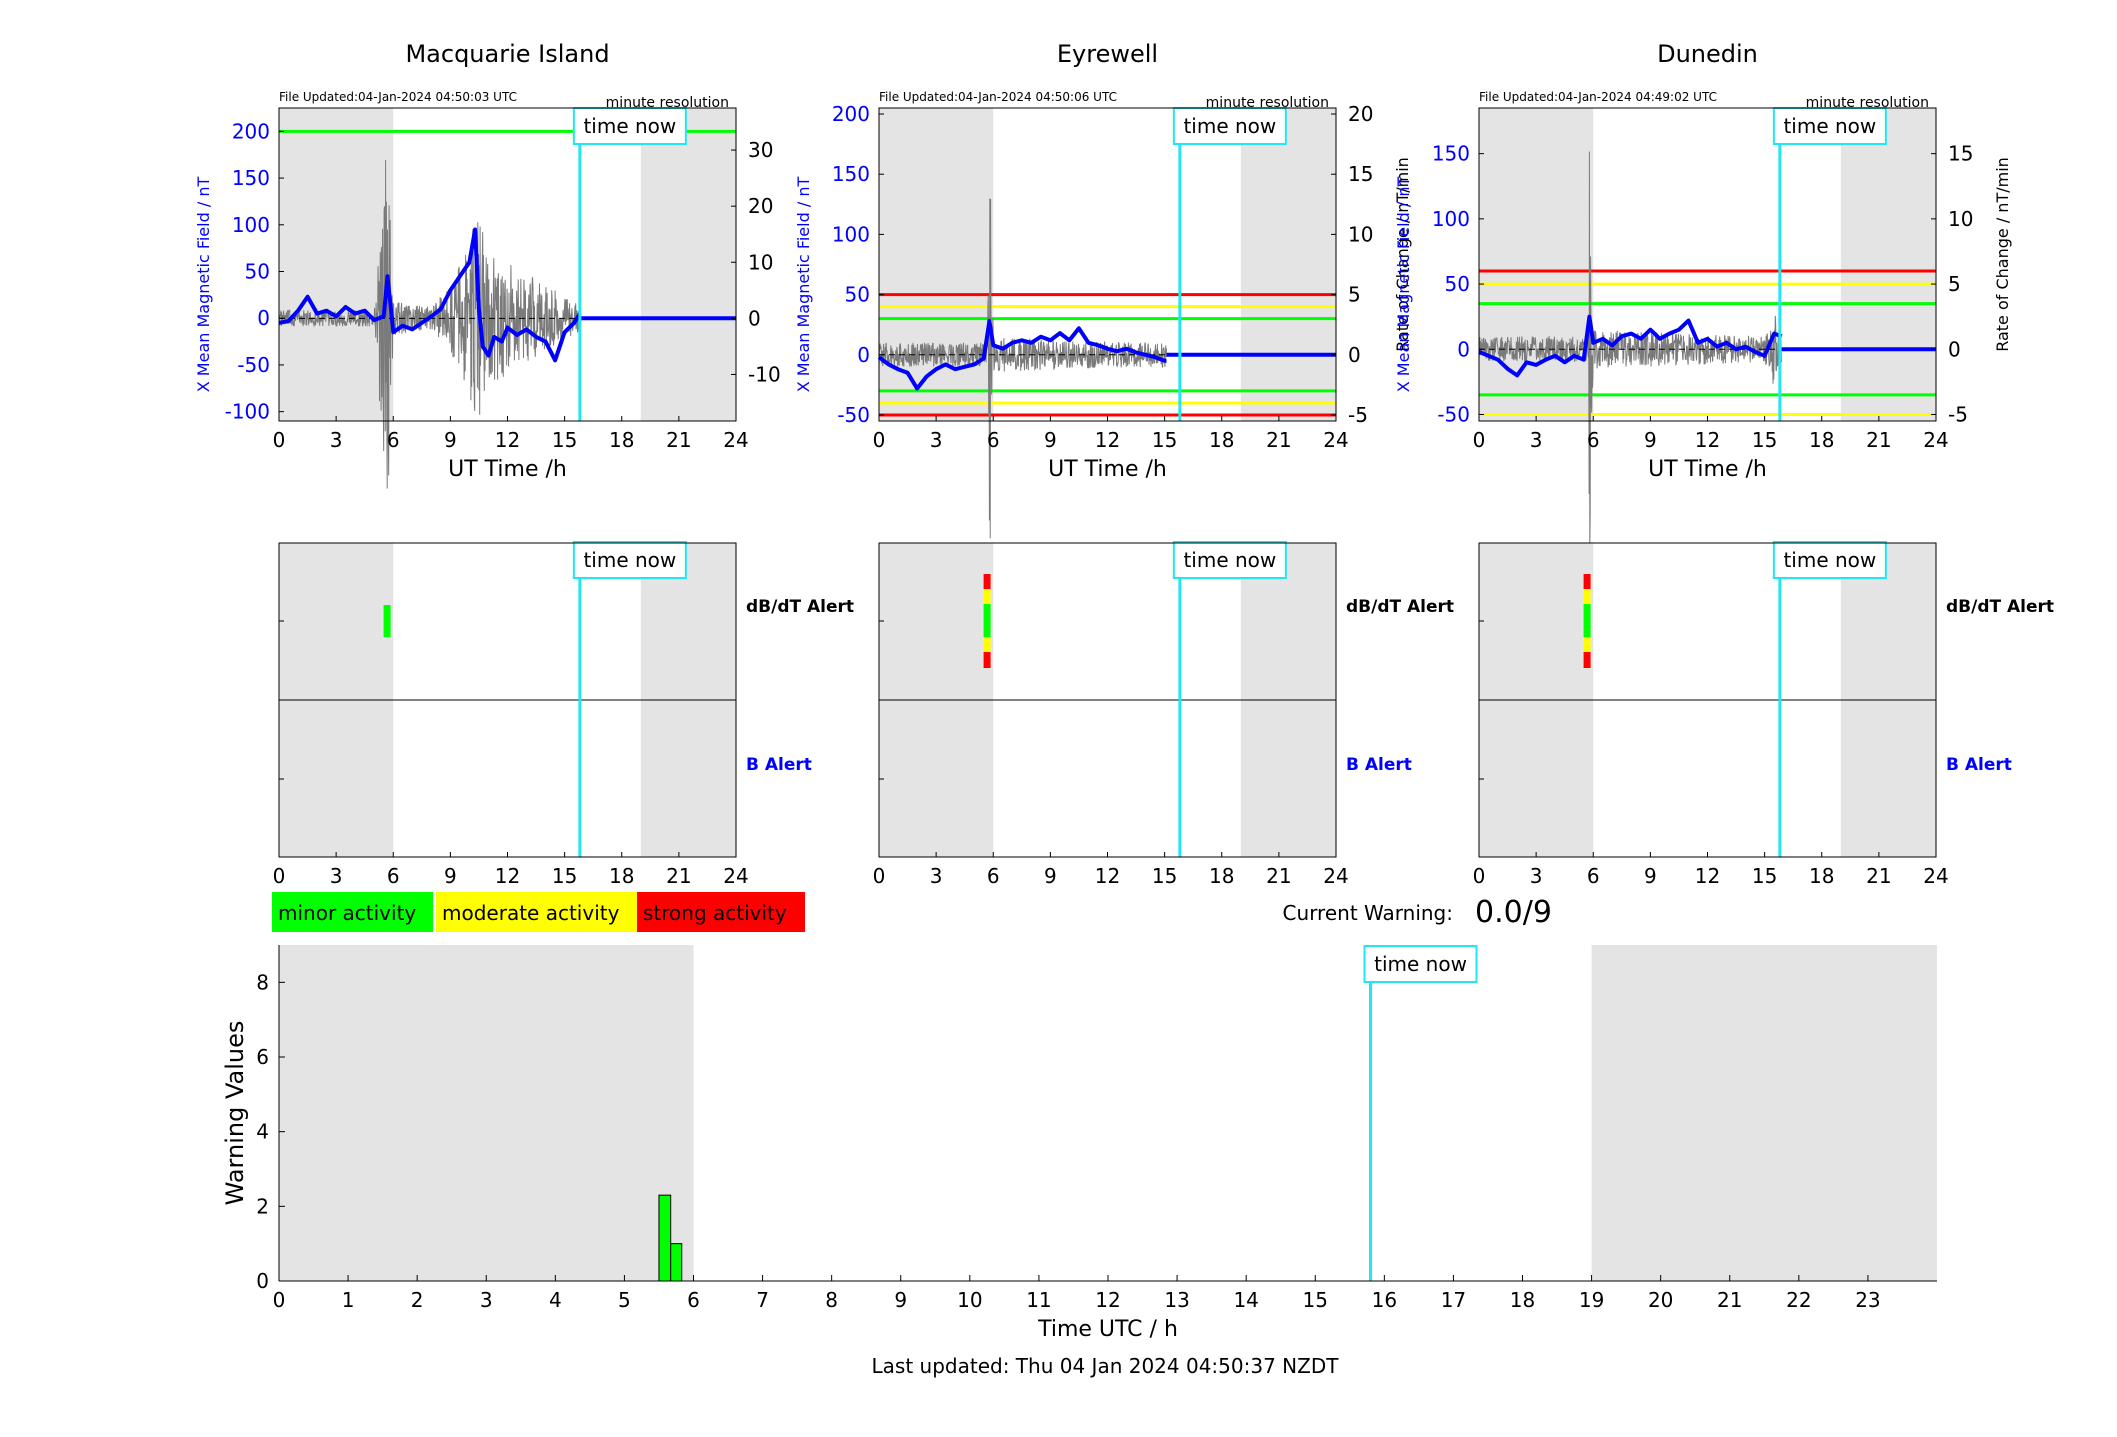 The width and height of the screenshot is (2117, 1437). Describe the element at coordinates (262, 1132) in the screenshot. I see `y-tick-label: 4` at that location.